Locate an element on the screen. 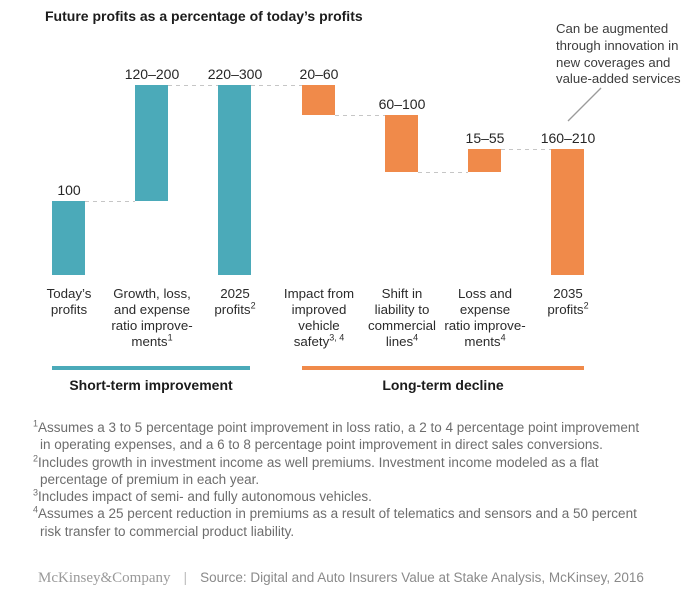 This screenshot has height=594, width=690. mckinsey-logo: McKinsey&Company is located at coordinates (104, 578).